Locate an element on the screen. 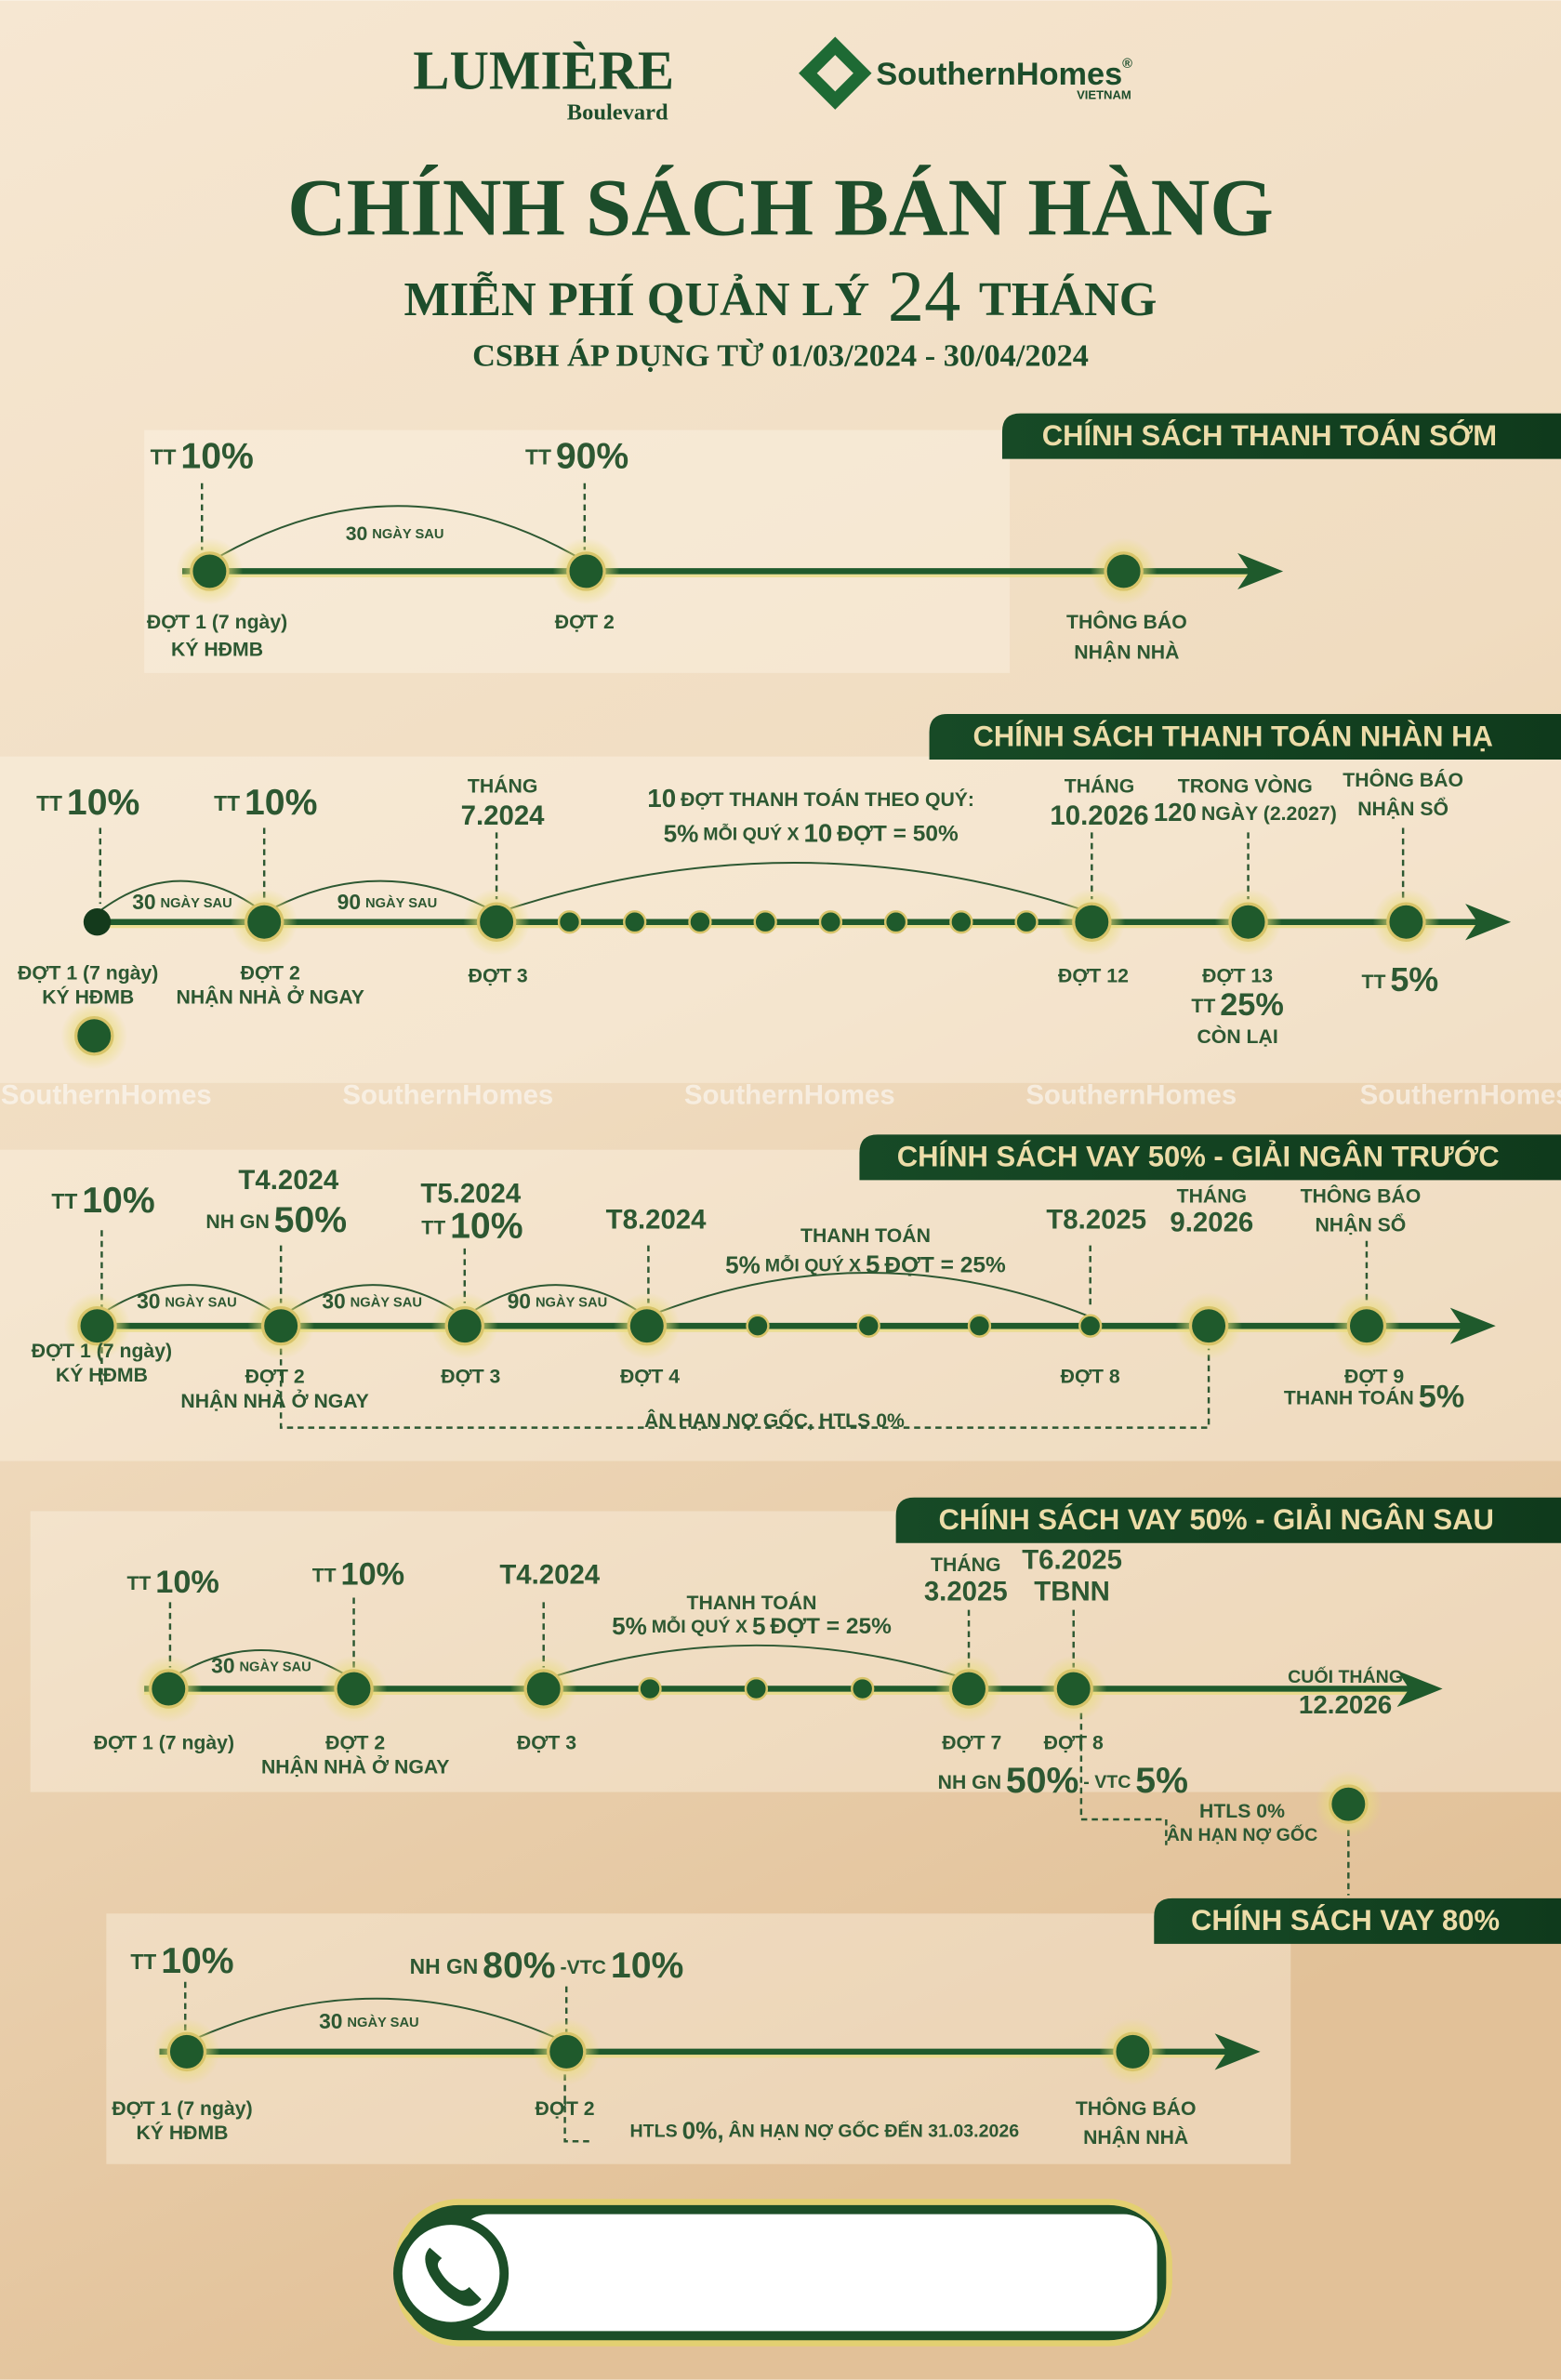 This screenshot has height=2380, width=1561. label-part: 0%, is located at coordinates (703, 2130).